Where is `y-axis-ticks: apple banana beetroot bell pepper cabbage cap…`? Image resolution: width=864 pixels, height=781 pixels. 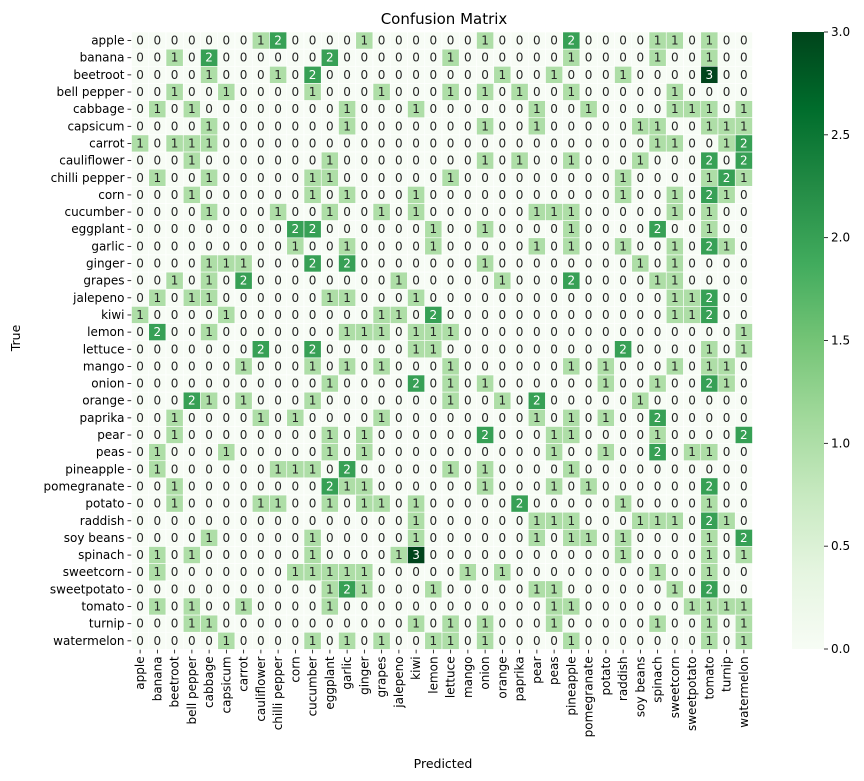 y-axis-ticks: apple banana beetroot bell pepper cabbage cap… is located at coordinates (88, 341).